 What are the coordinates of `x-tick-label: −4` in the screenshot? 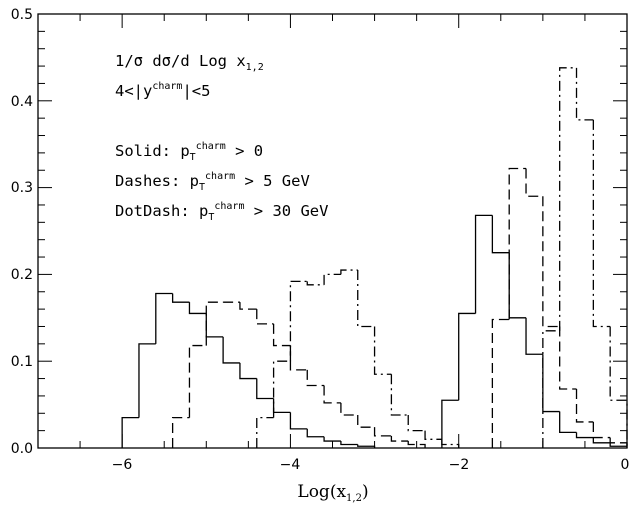 It's located at (290, 465).